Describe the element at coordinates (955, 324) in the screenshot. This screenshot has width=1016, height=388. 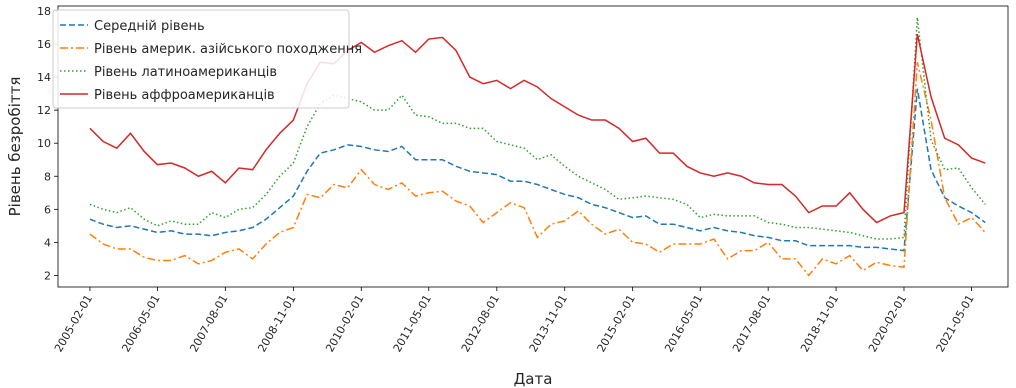
I see `x-tick-label: 2021-05-01` at that location.